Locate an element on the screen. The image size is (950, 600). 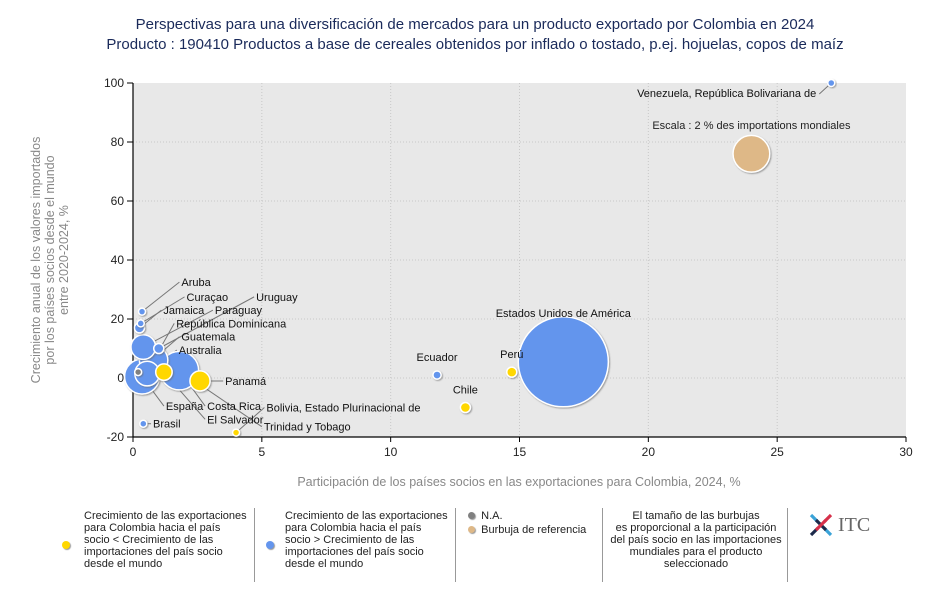
legend-reference: Burbuja de referencia is located at coordinates (527, 530).